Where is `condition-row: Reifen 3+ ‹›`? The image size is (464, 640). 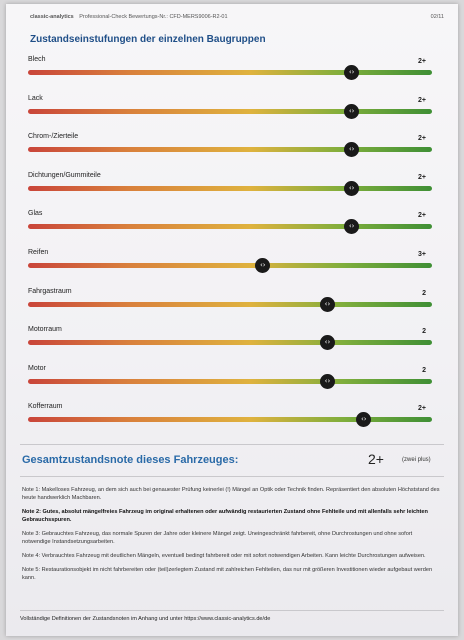 condition-row: Reifen 3+ ‹› is located at coordinates (230, 264).